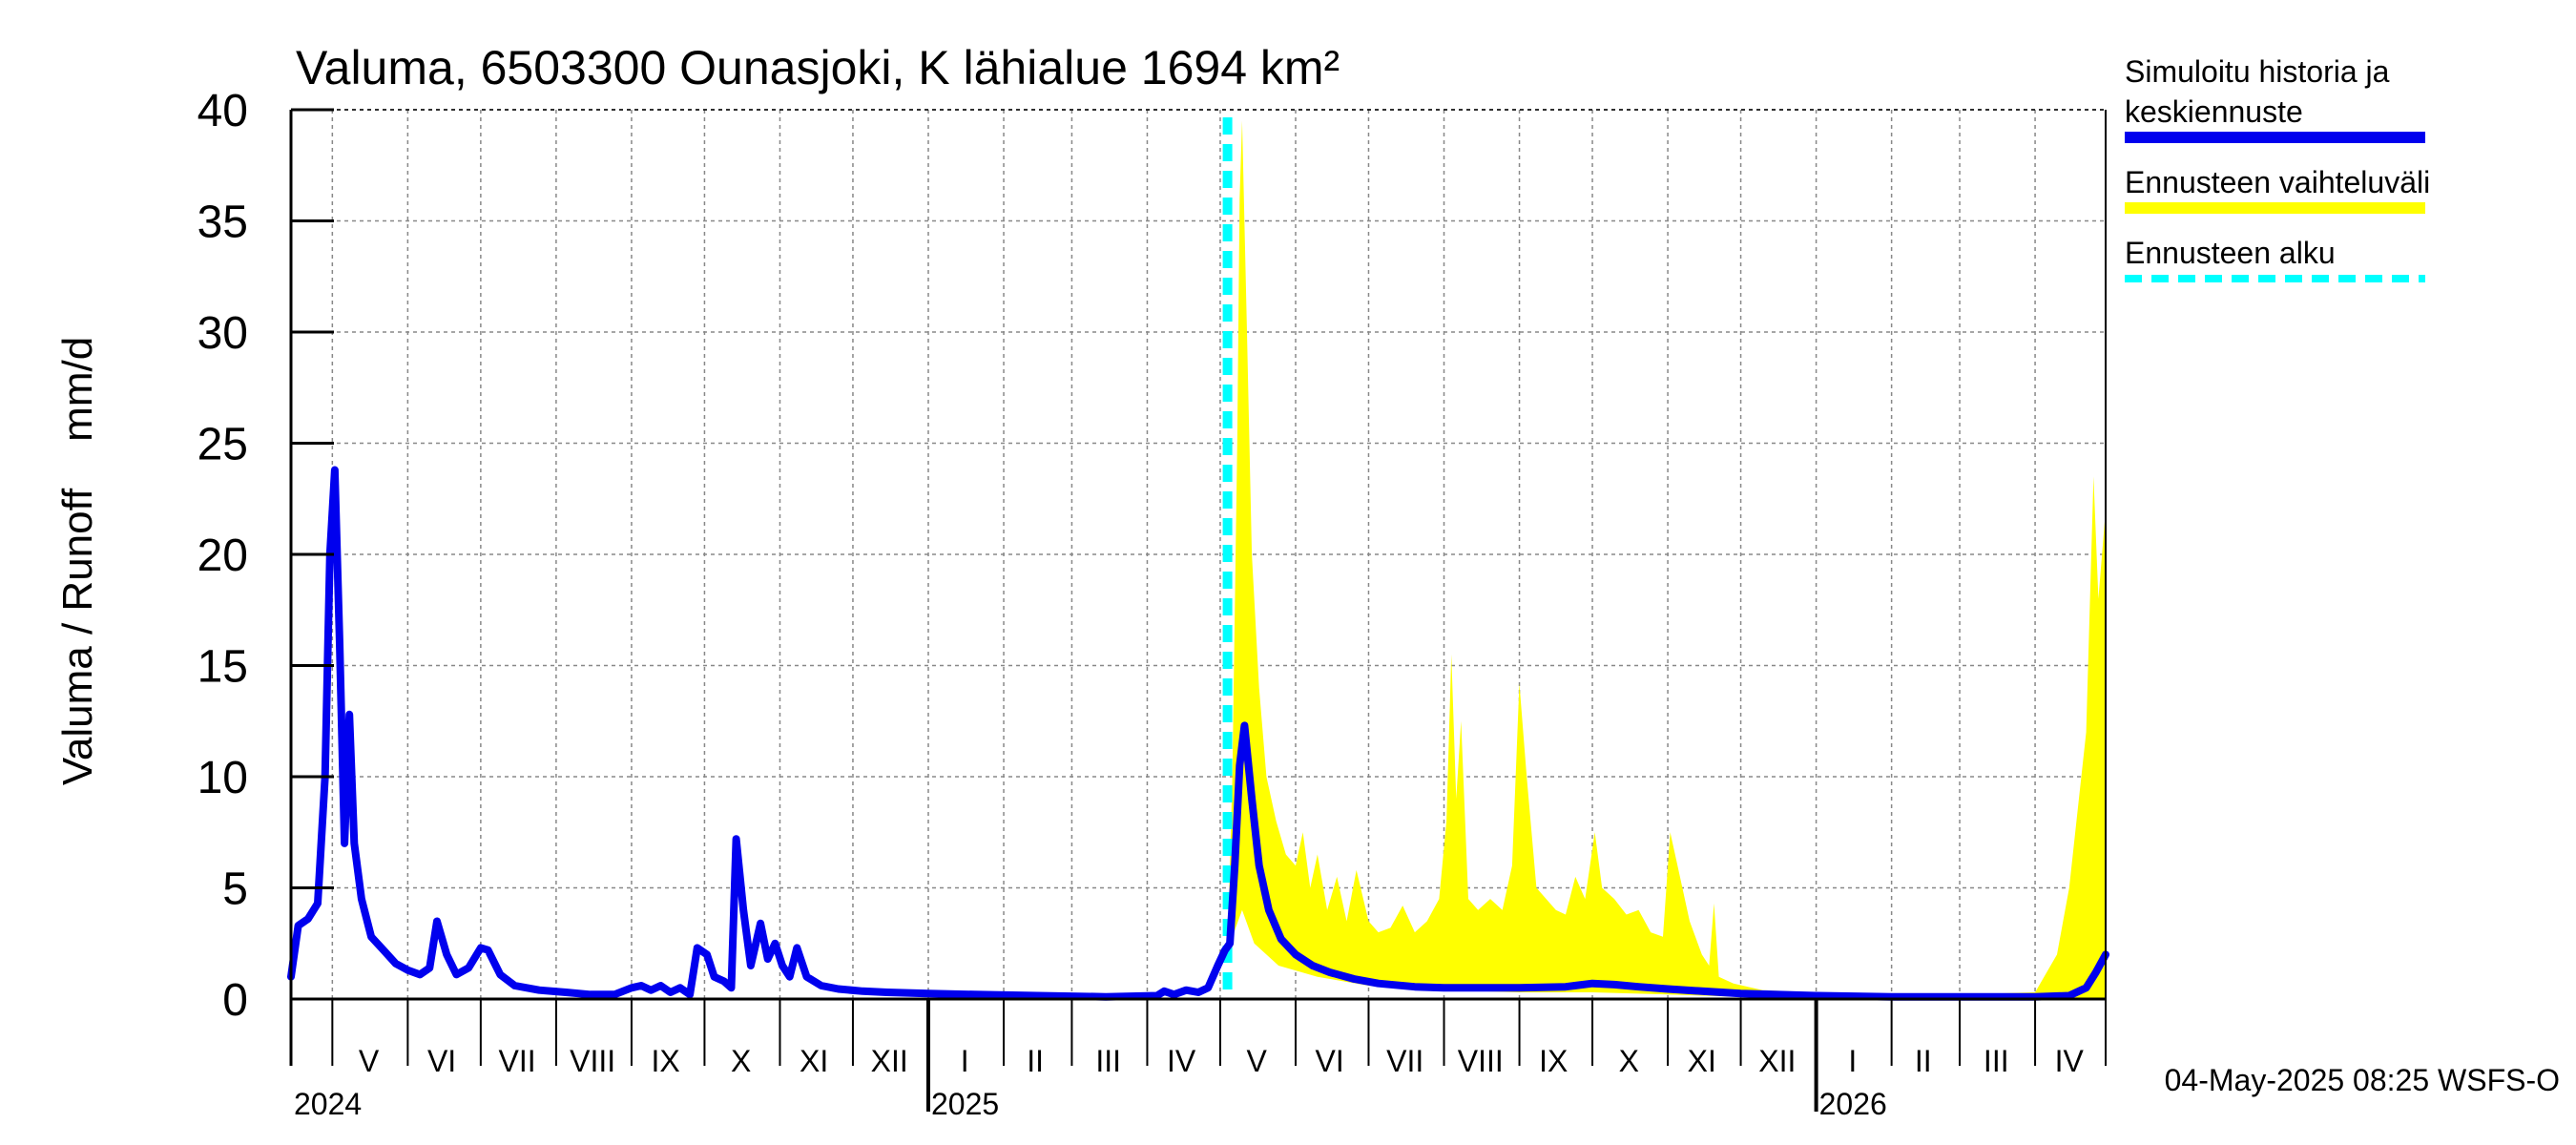 This screenshot has height=1145, width=2576. What do you see at coordinates (965, 1104) in the screenshot?
I see `year-label: 2025` at bounding box center [965, 1104].